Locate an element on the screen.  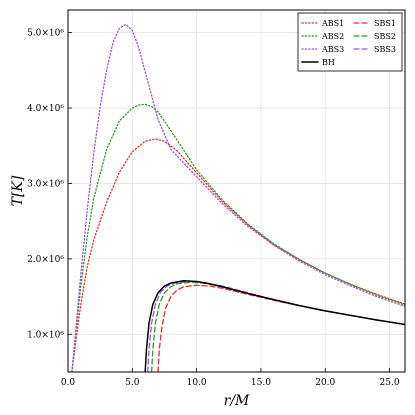
y-tick-label: 2.0×10⁶ is located at coordinates (45, 260).